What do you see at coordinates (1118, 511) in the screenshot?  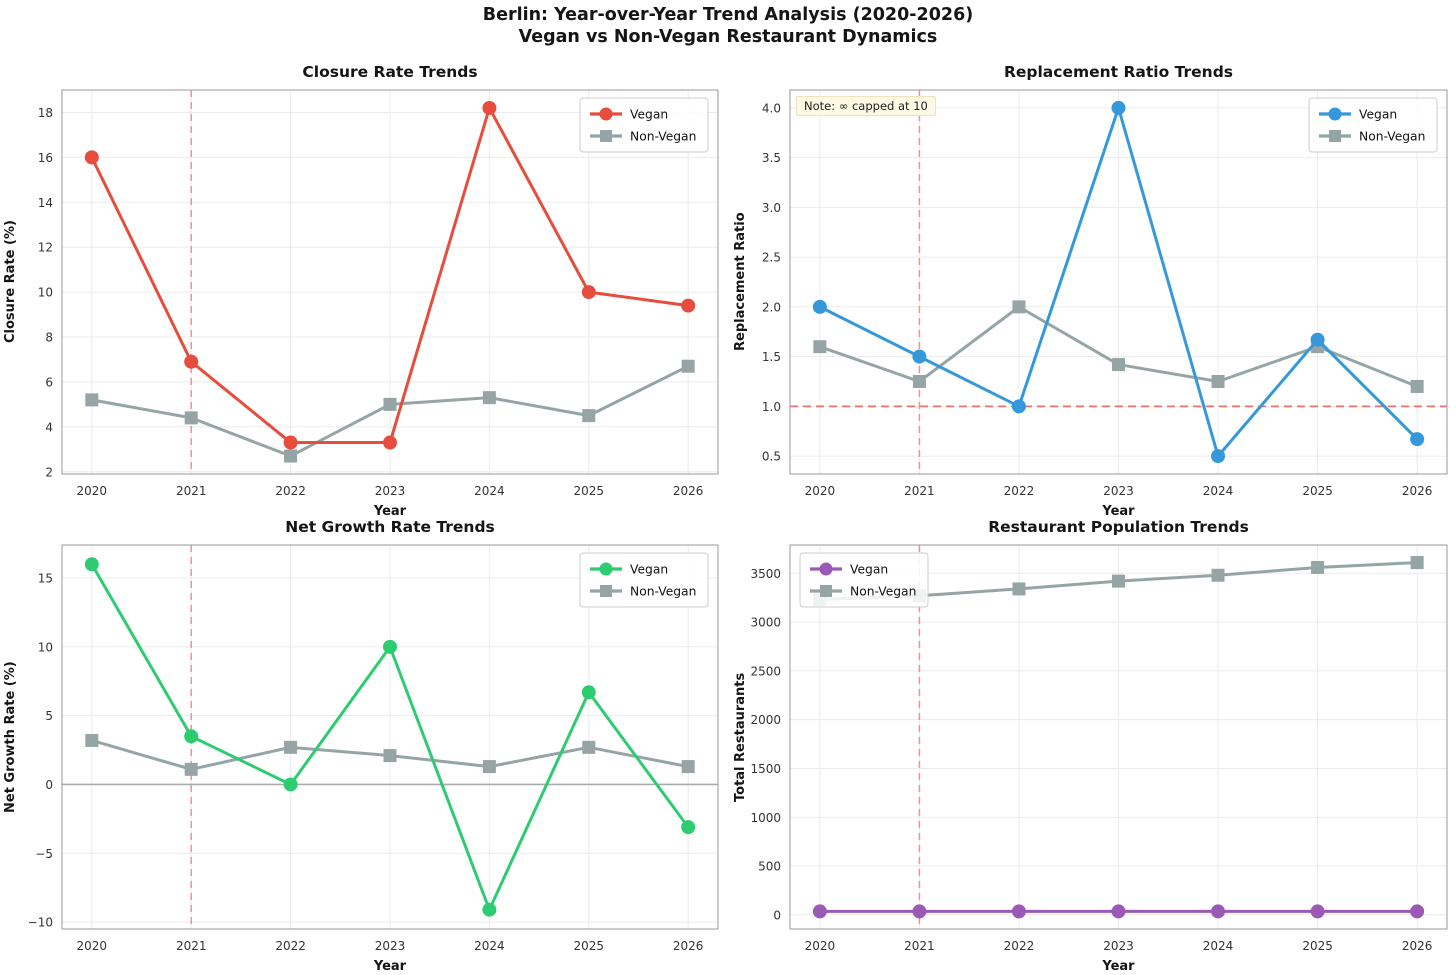 I see `x-axis-label: Year` at bounding box center [1118, 511].